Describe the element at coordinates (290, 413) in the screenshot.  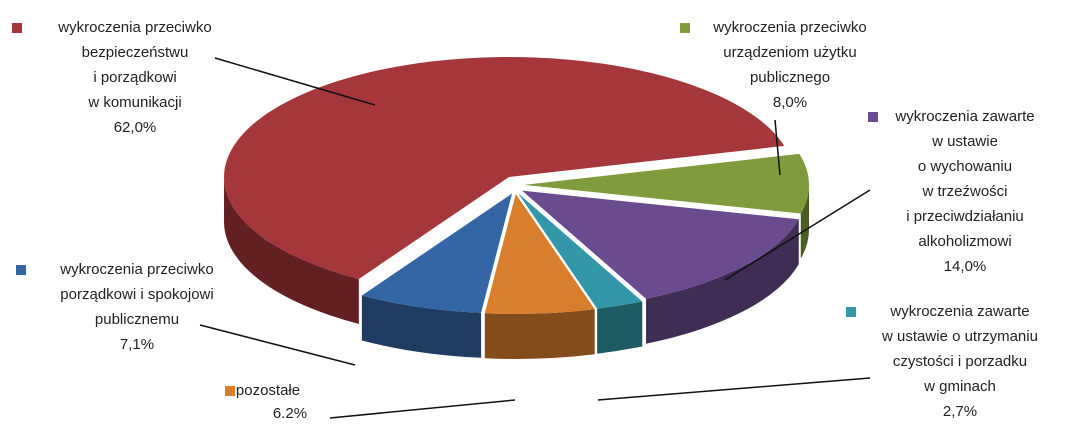
I see `value-label: 6.2%` at that location.